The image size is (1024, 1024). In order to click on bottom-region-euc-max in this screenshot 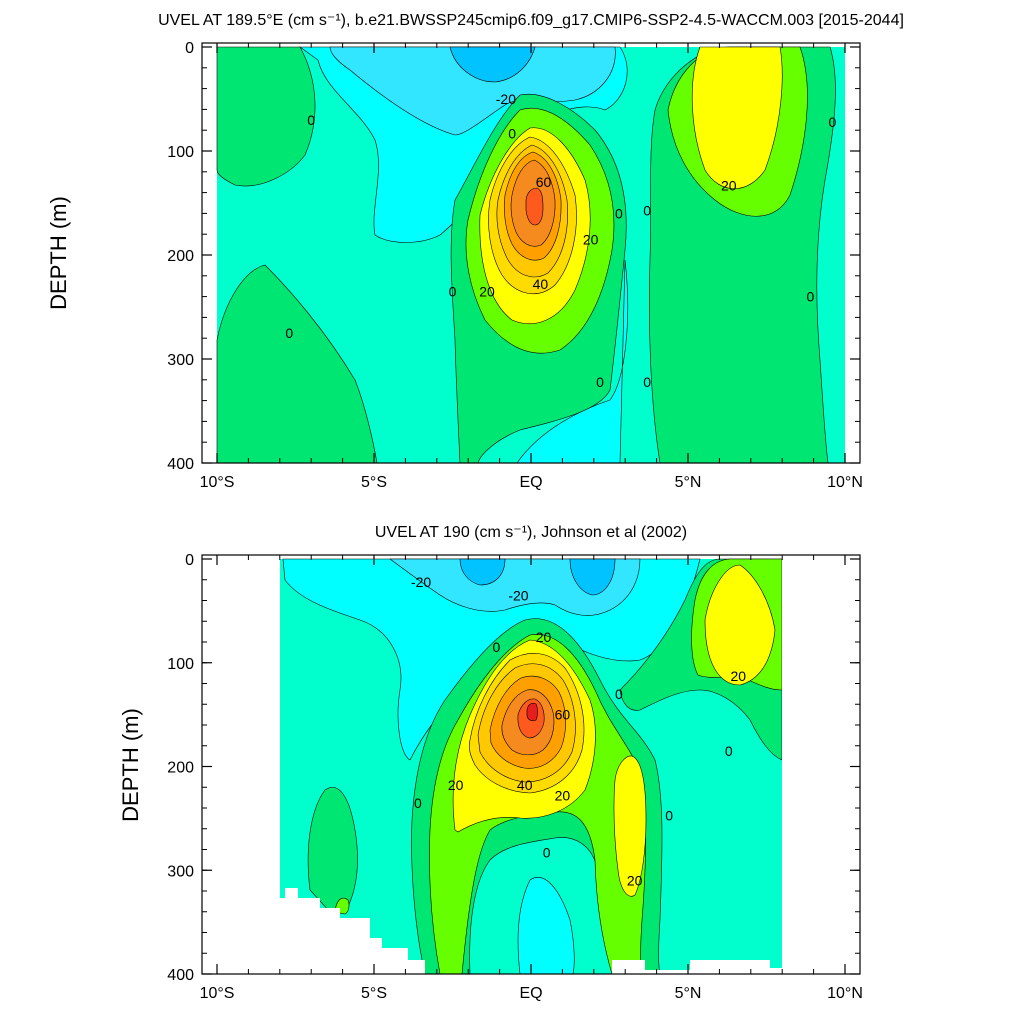, I will do `click(532, 712)`.